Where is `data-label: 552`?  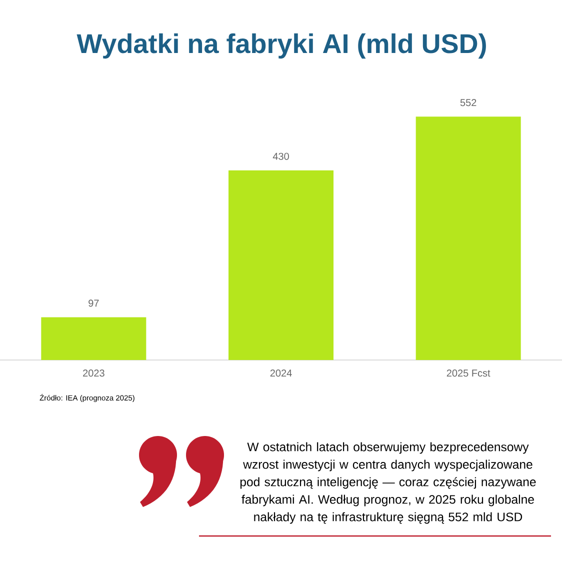
data-label: 552 is located at coordinates (468, 102).